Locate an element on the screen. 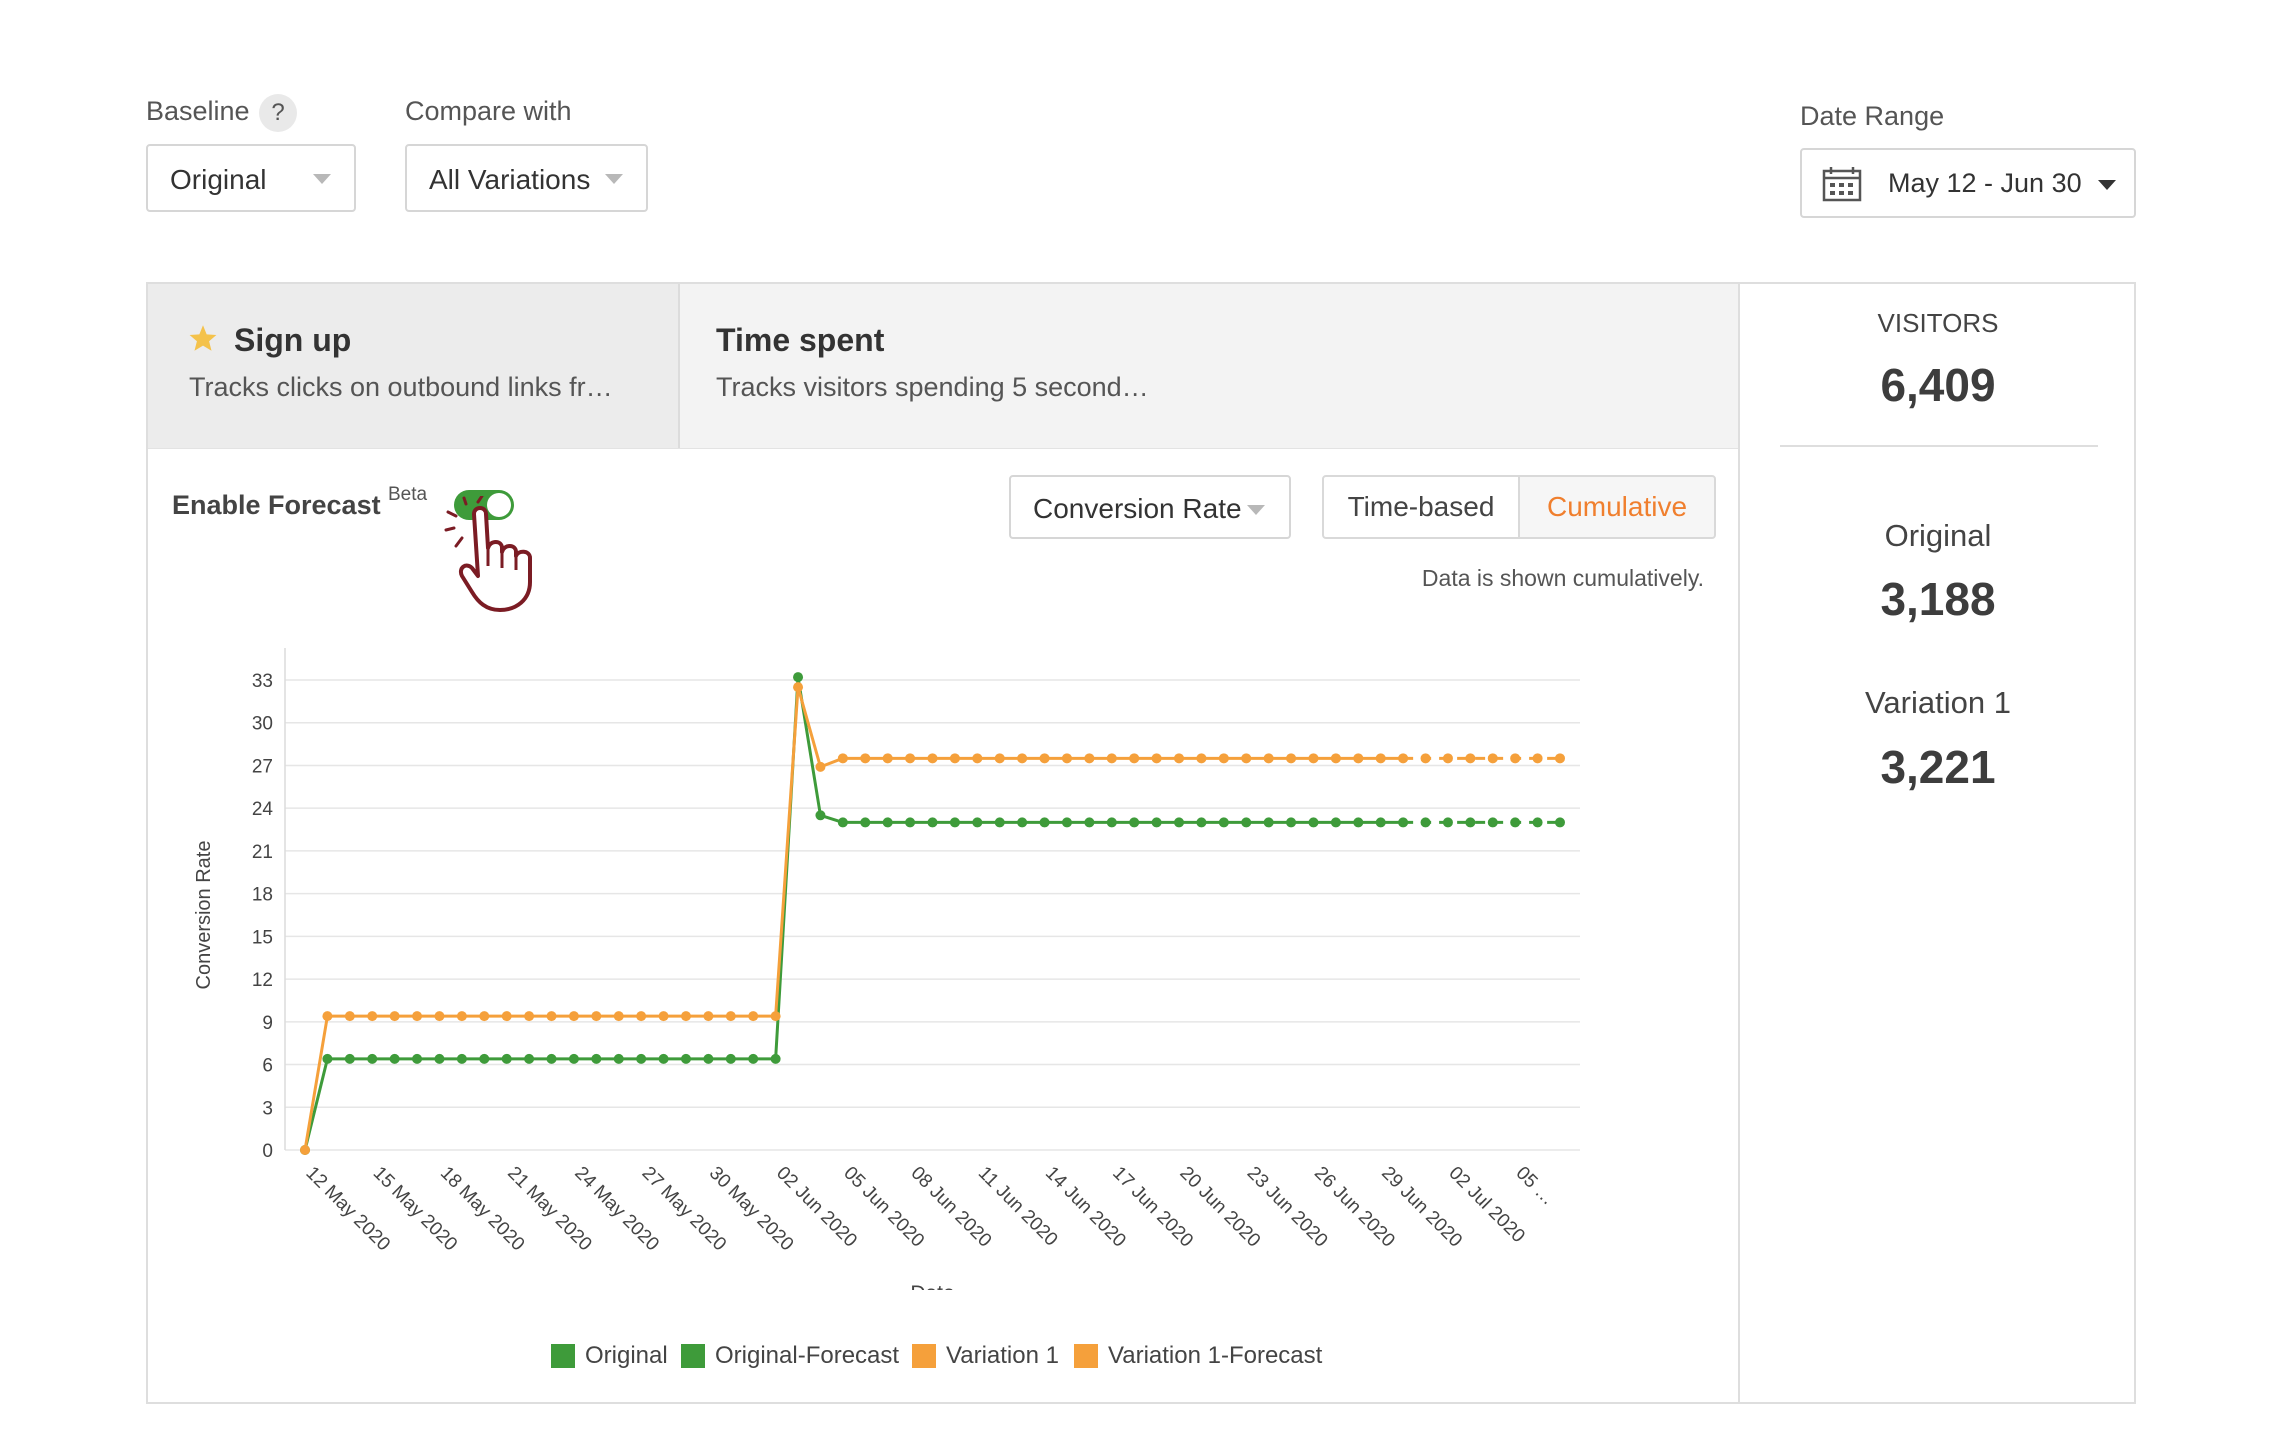  variation-1-label: Variation 1 is located at coordinates (1938, 702).